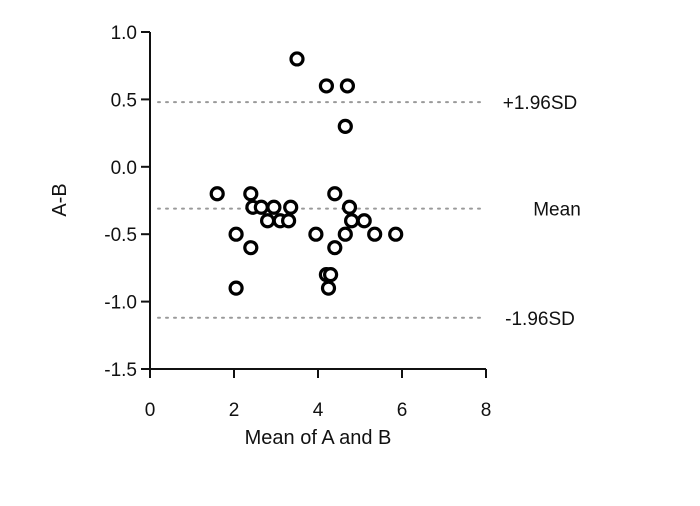 Image resolution: width=700 pixels, height=506 pixels. I want to click on y-tick-label: 1.0, so click(124, 33).